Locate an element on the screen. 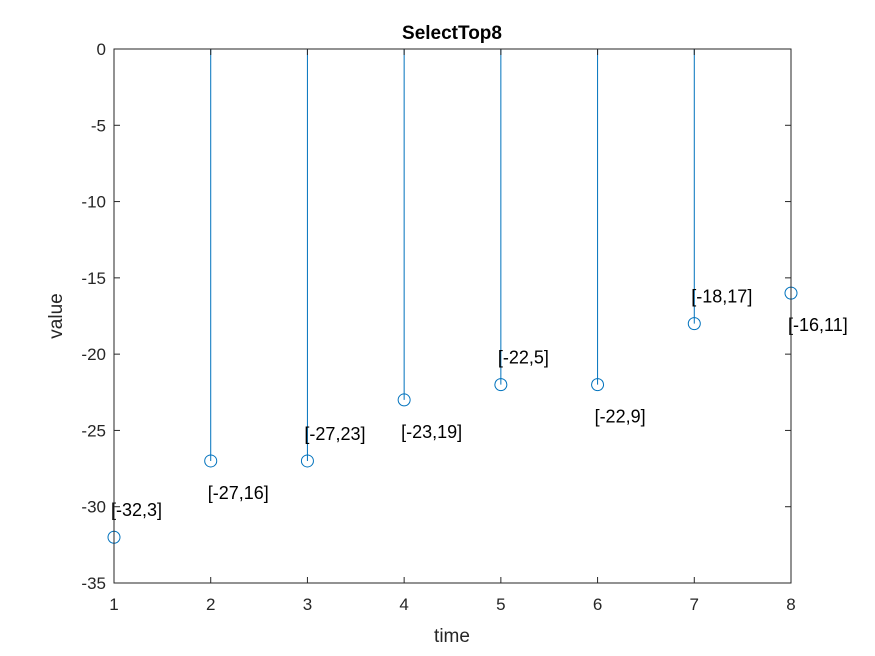 This screenshot has height=656, width=875. y-tick-label: 0 is located at coordinates (101, 49).